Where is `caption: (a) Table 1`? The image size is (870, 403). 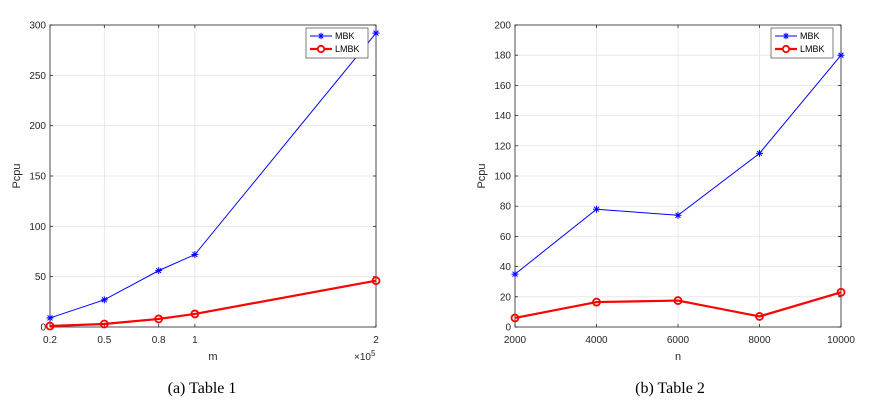
caption: (a) Table 1 is located at coordinates (202, 388).